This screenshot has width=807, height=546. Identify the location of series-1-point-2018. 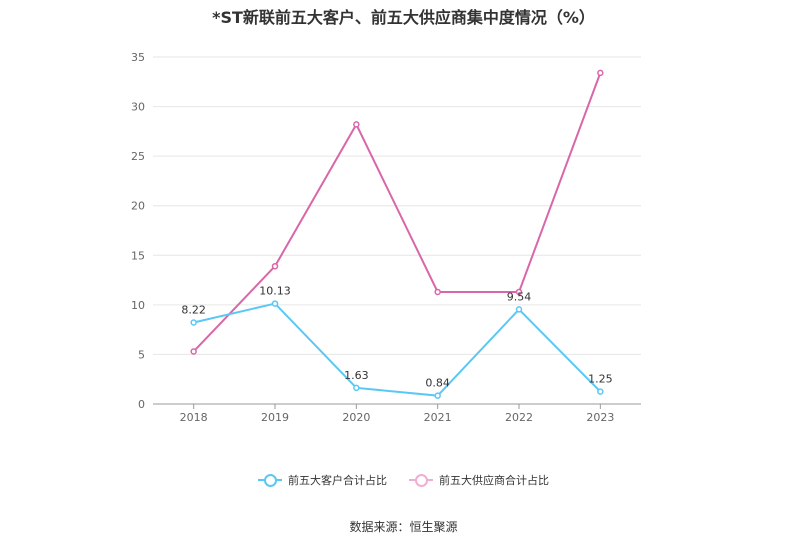
(193, 351).